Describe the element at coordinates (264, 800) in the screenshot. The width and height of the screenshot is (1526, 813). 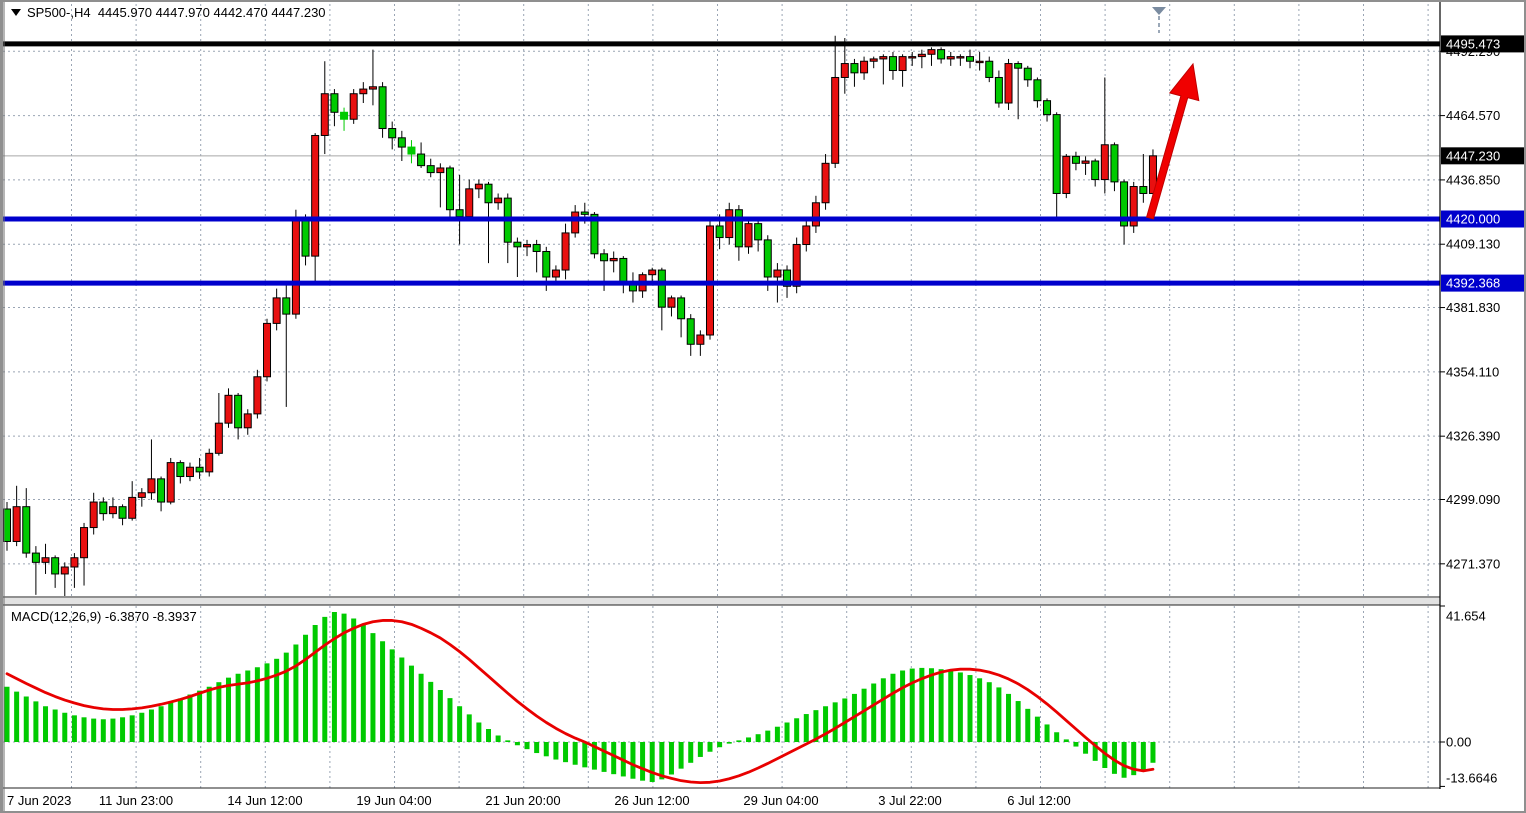
I see `time-axis-label: 14 Jun 12:00` at that location.